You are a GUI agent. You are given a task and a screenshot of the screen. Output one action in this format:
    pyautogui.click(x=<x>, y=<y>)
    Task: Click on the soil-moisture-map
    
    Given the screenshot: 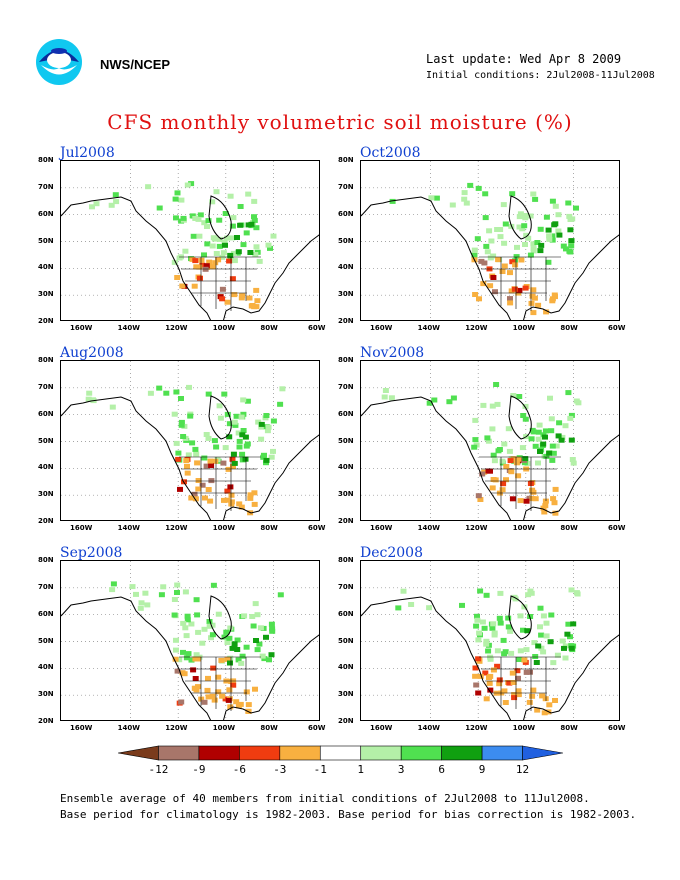 What is the action you would take?
    pyautogui.click(x=190, y=440)
    